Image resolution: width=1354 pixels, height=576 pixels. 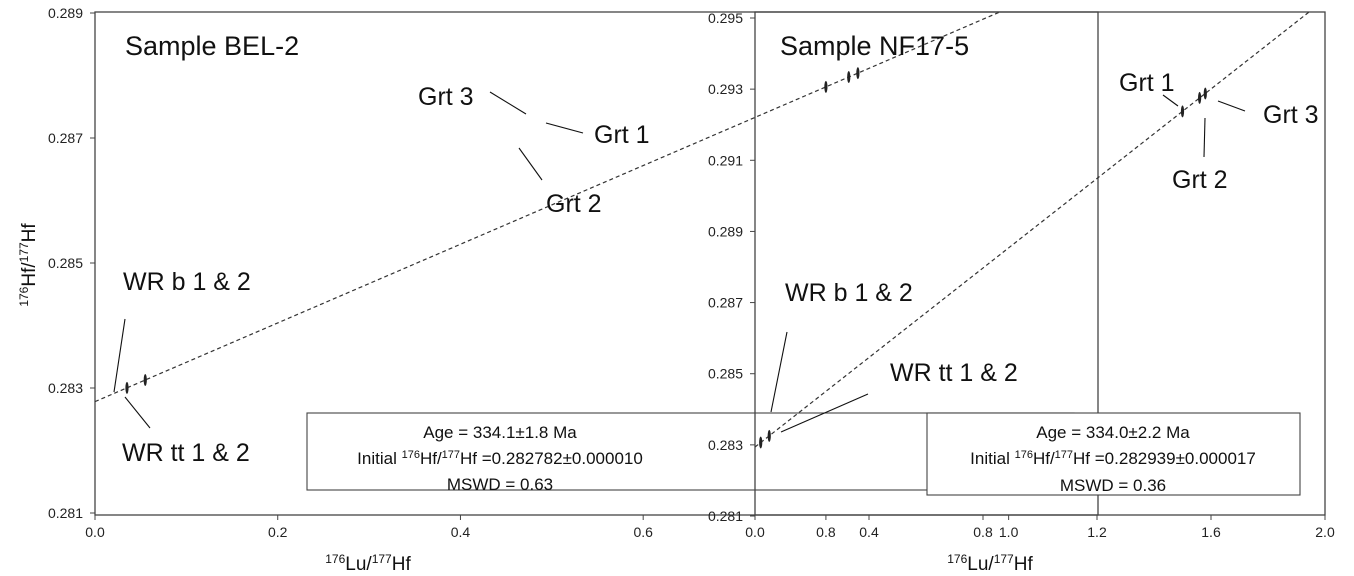 I want to click on initial-ratio-text: Initial 176Hf/177Hf =0.282939±0.000017, so click(x=1113, y=458).